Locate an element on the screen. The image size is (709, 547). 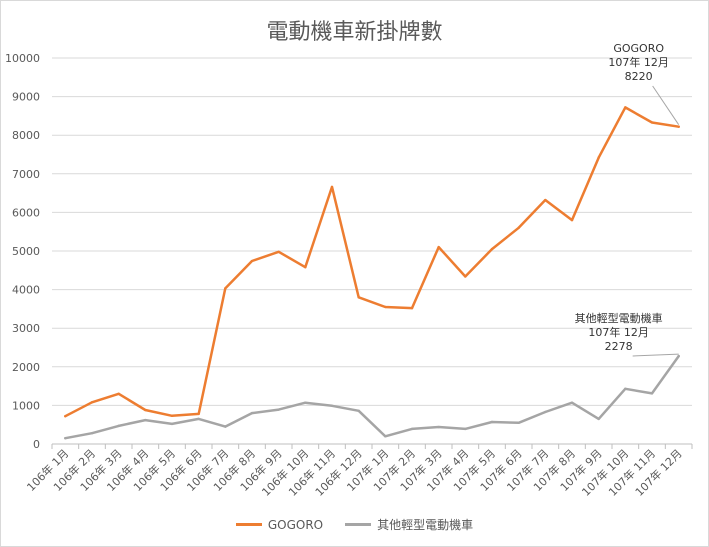
y-tick-label: 6000 is located at coordinates (26, 212).